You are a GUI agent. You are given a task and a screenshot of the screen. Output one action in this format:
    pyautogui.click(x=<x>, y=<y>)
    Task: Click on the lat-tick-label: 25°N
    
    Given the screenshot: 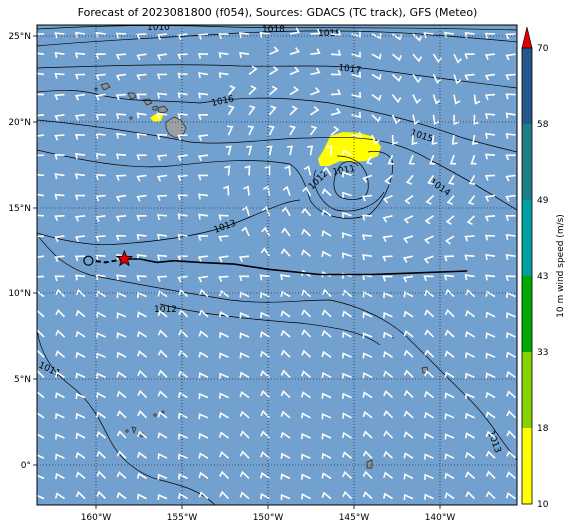 What is the action you would take?
    pyautogui.click(x=19, y=37)
    